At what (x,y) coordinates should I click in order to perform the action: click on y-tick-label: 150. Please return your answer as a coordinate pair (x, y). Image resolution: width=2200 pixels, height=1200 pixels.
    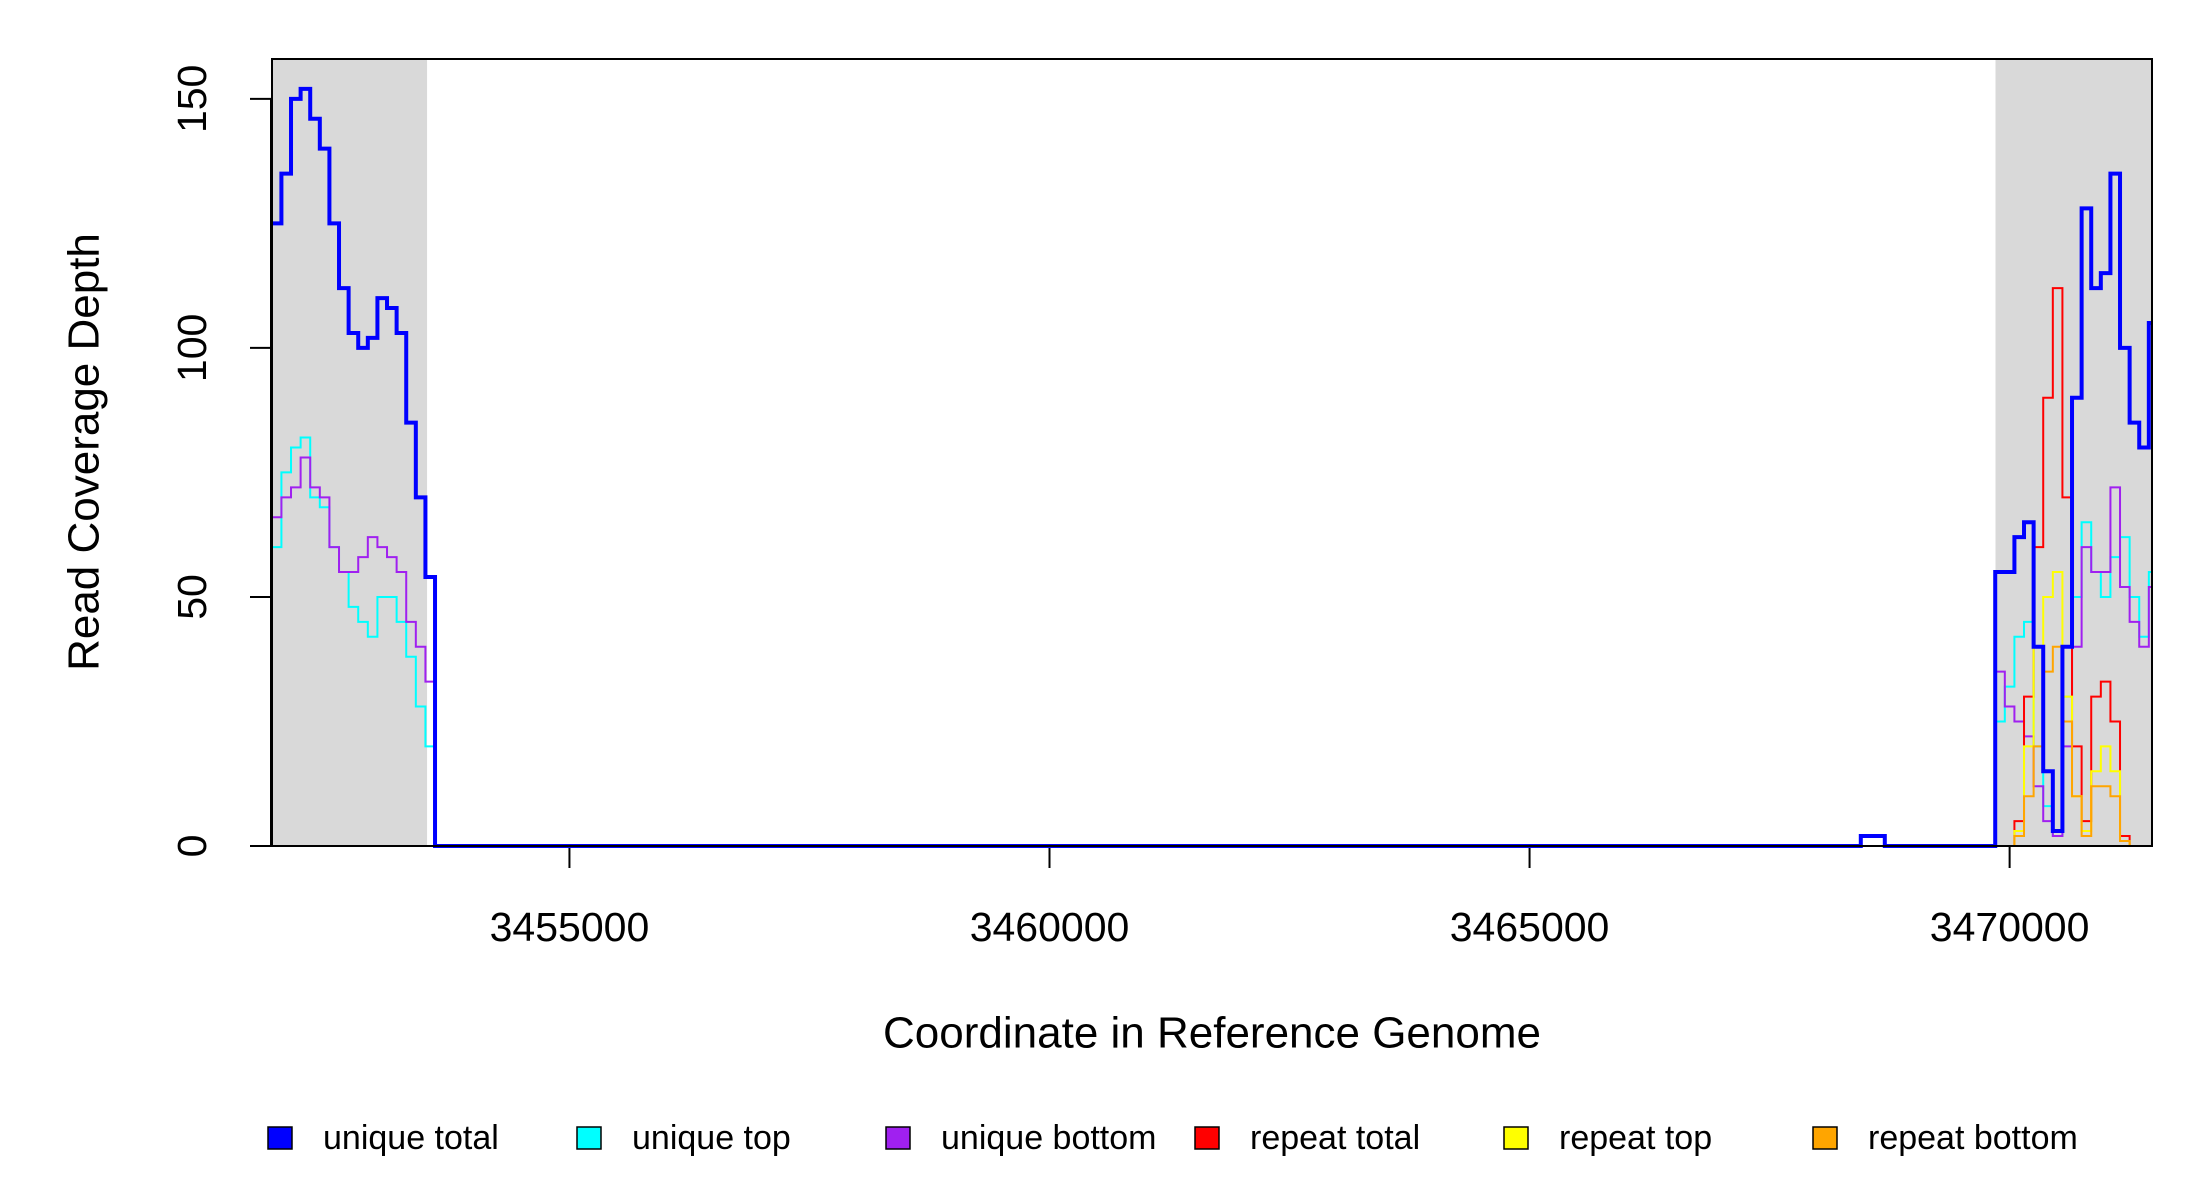
    Looking at the image, I should click on (192, 99).